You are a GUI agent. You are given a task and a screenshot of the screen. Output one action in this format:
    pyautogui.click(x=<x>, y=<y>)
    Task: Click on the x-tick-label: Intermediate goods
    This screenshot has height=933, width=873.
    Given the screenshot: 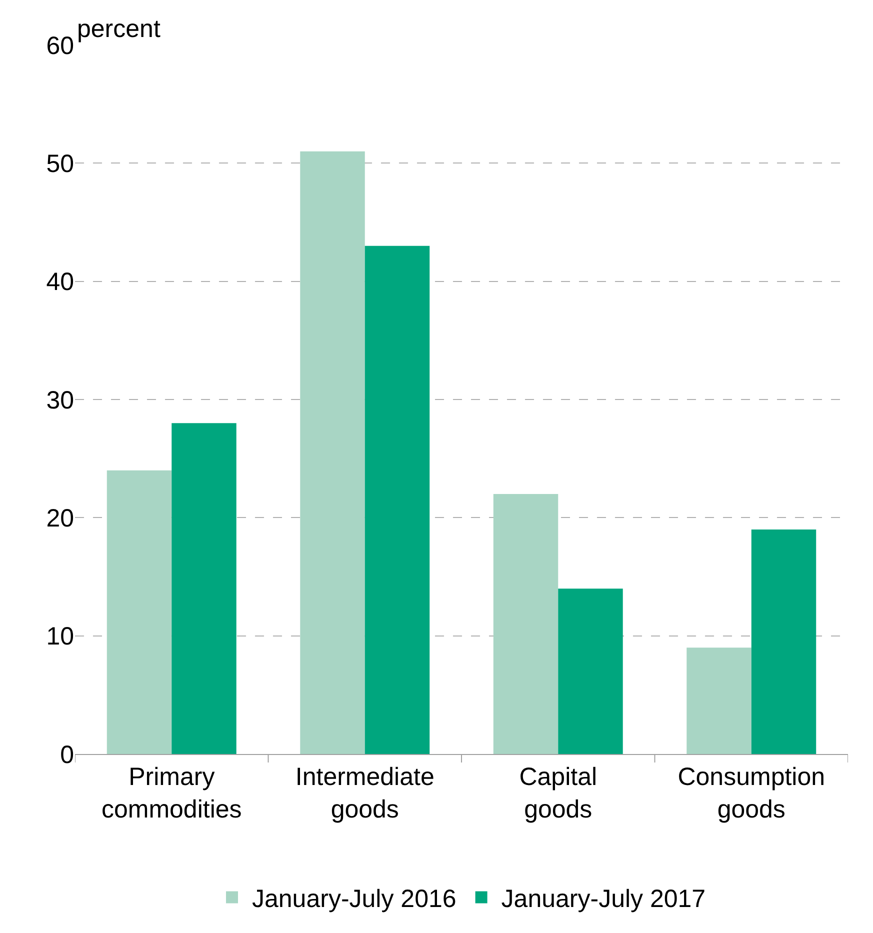 What is the action you would take?
    pyautogui.click(x=364, y=793)
    